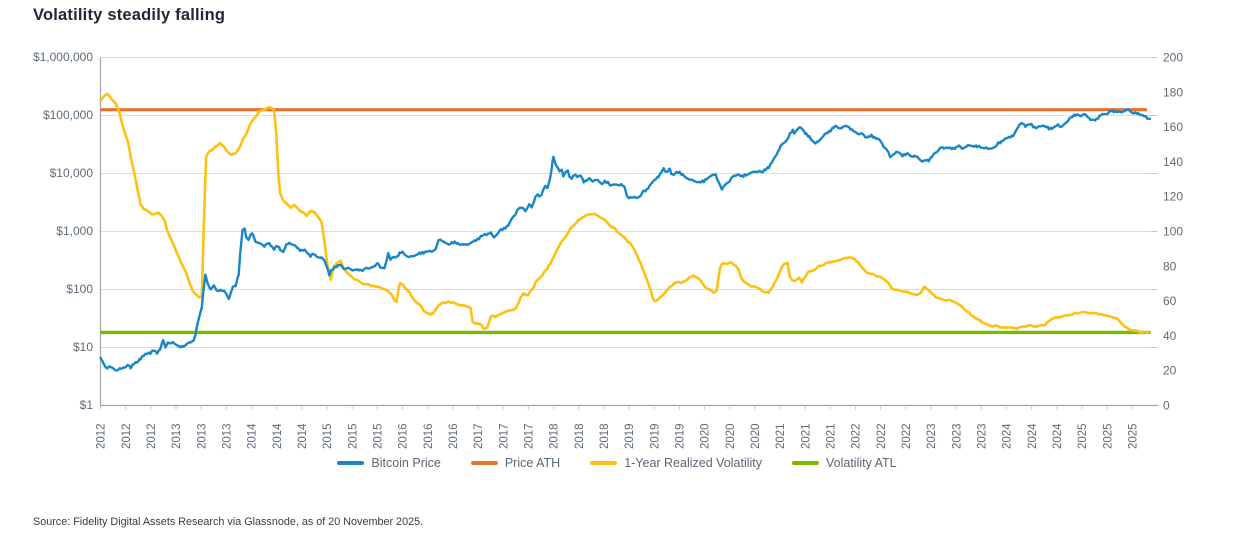 Image resolution: width=1234 pixels, height=538 pixels. I want to click on right-axis-ticks, so click(1154, 231).